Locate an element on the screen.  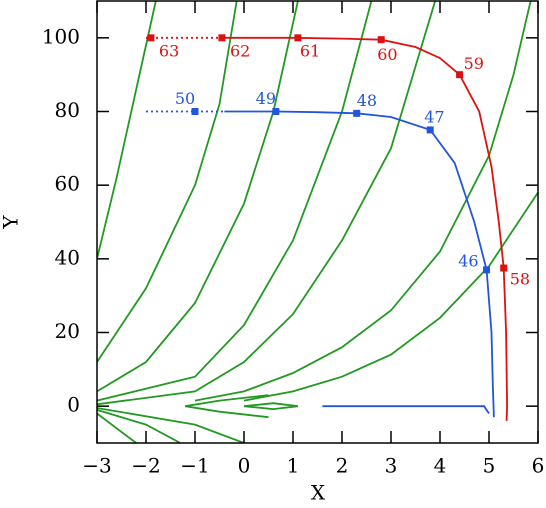
y-axis-label: Y is located at coordinates (11, 222).